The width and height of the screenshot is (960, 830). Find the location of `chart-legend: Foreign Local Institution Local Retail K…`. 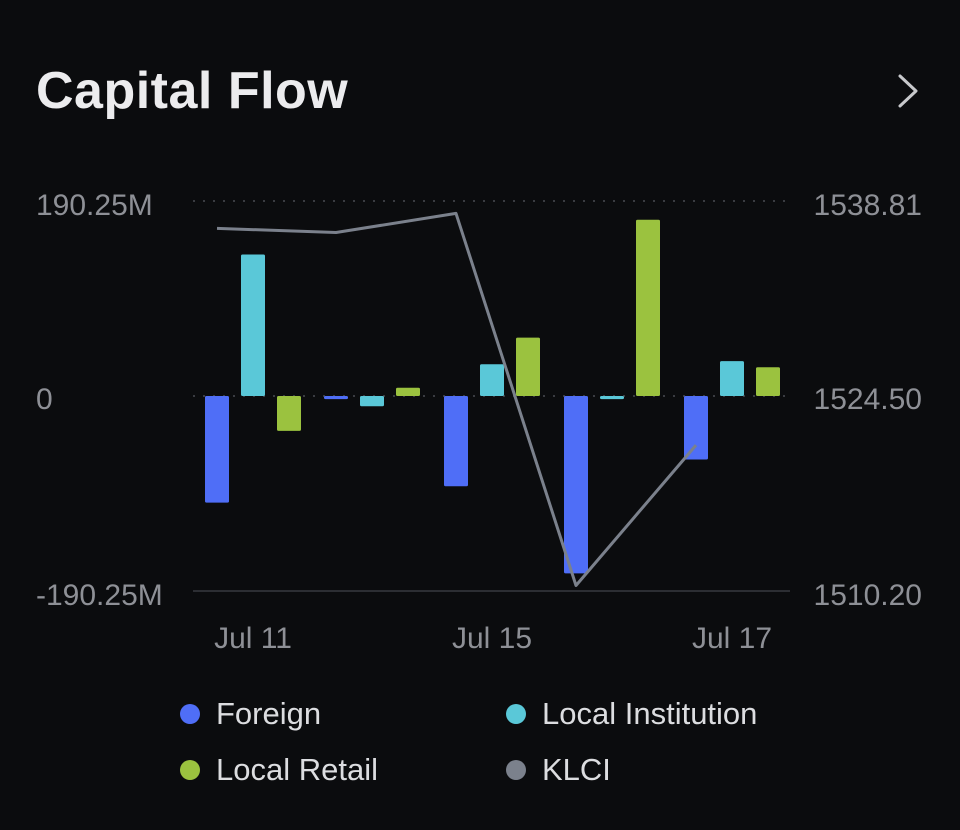

chart-legend: Foreign Local Institution Local Retail K… is located at coordinates (500, 745).